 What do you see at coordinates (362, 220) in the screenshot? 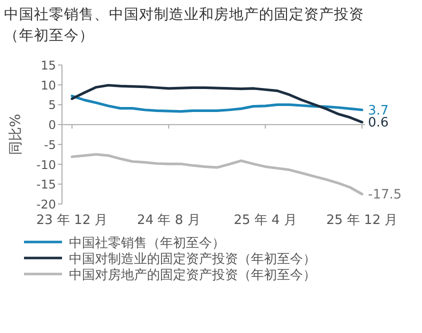
I see `x-tick-label: 25 年 12 月` at bounding box center [362, 220].